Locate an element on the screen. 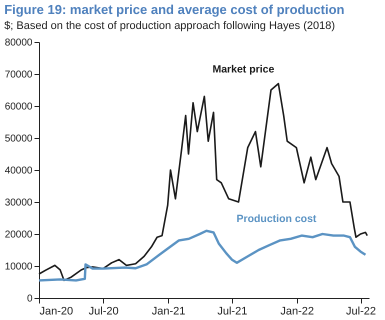 The width and height of the screenshot is (385, 320). x-tick-label: Jul-20 is located at coordinates (103, 312).